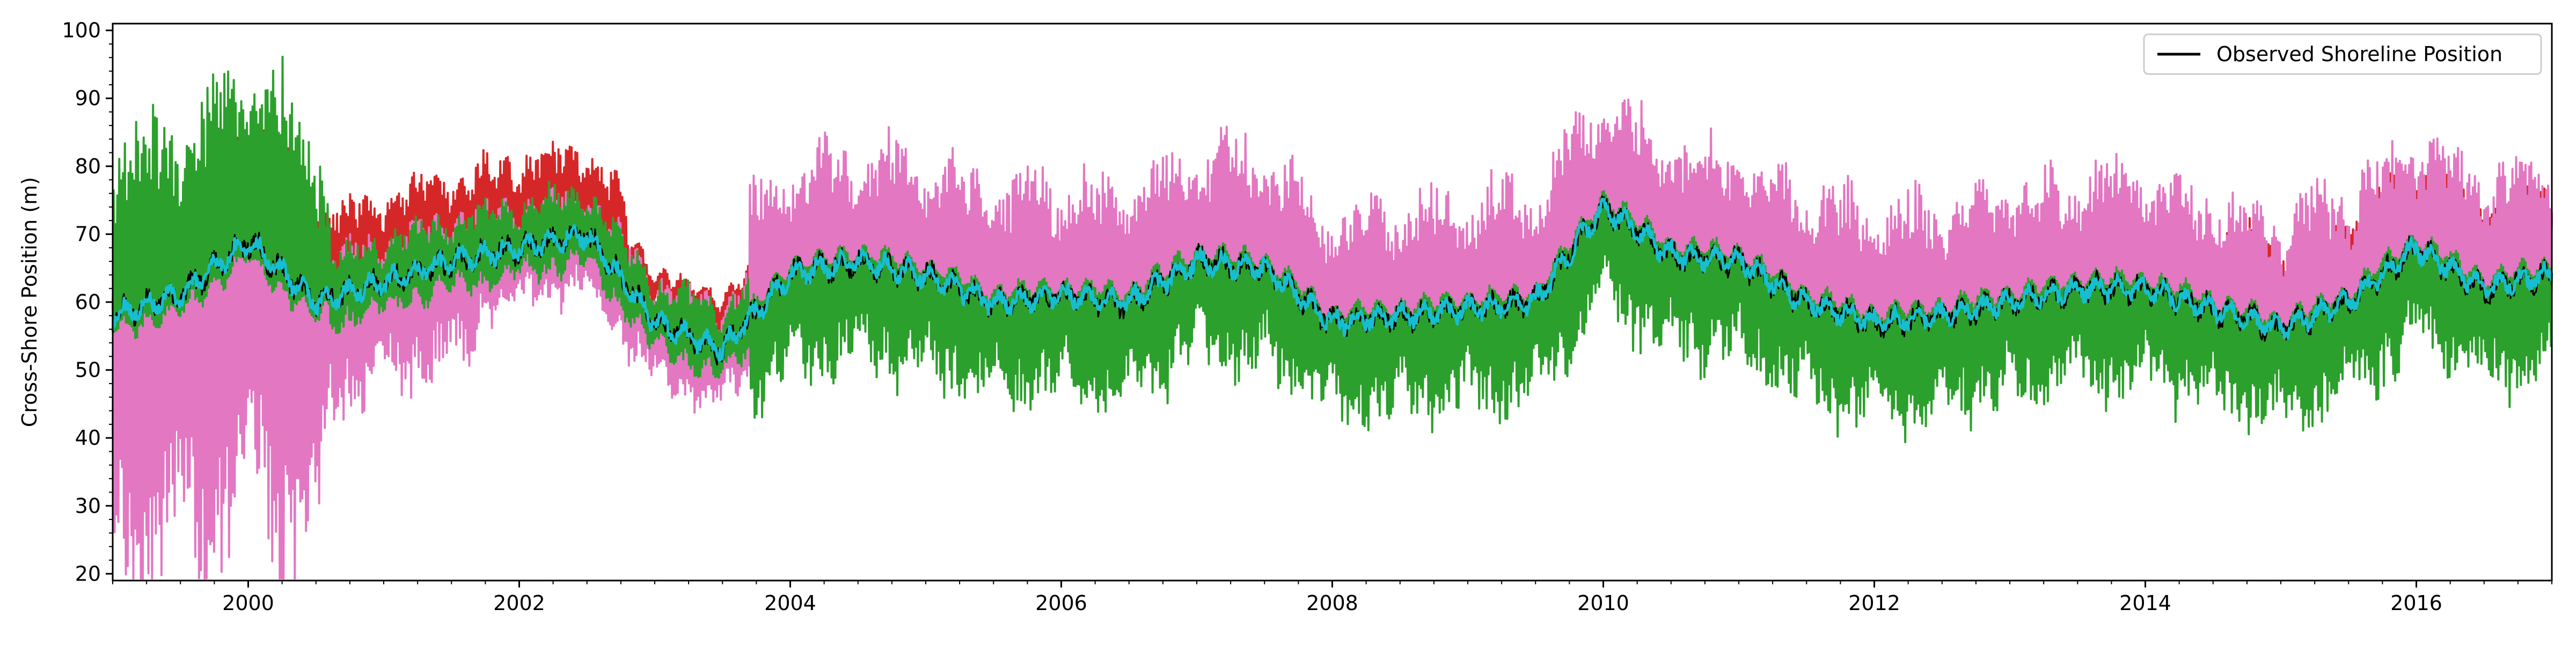 The width and height of the screenshot is (2576, 646). I want to click on legend-box, so click(2342, 54).